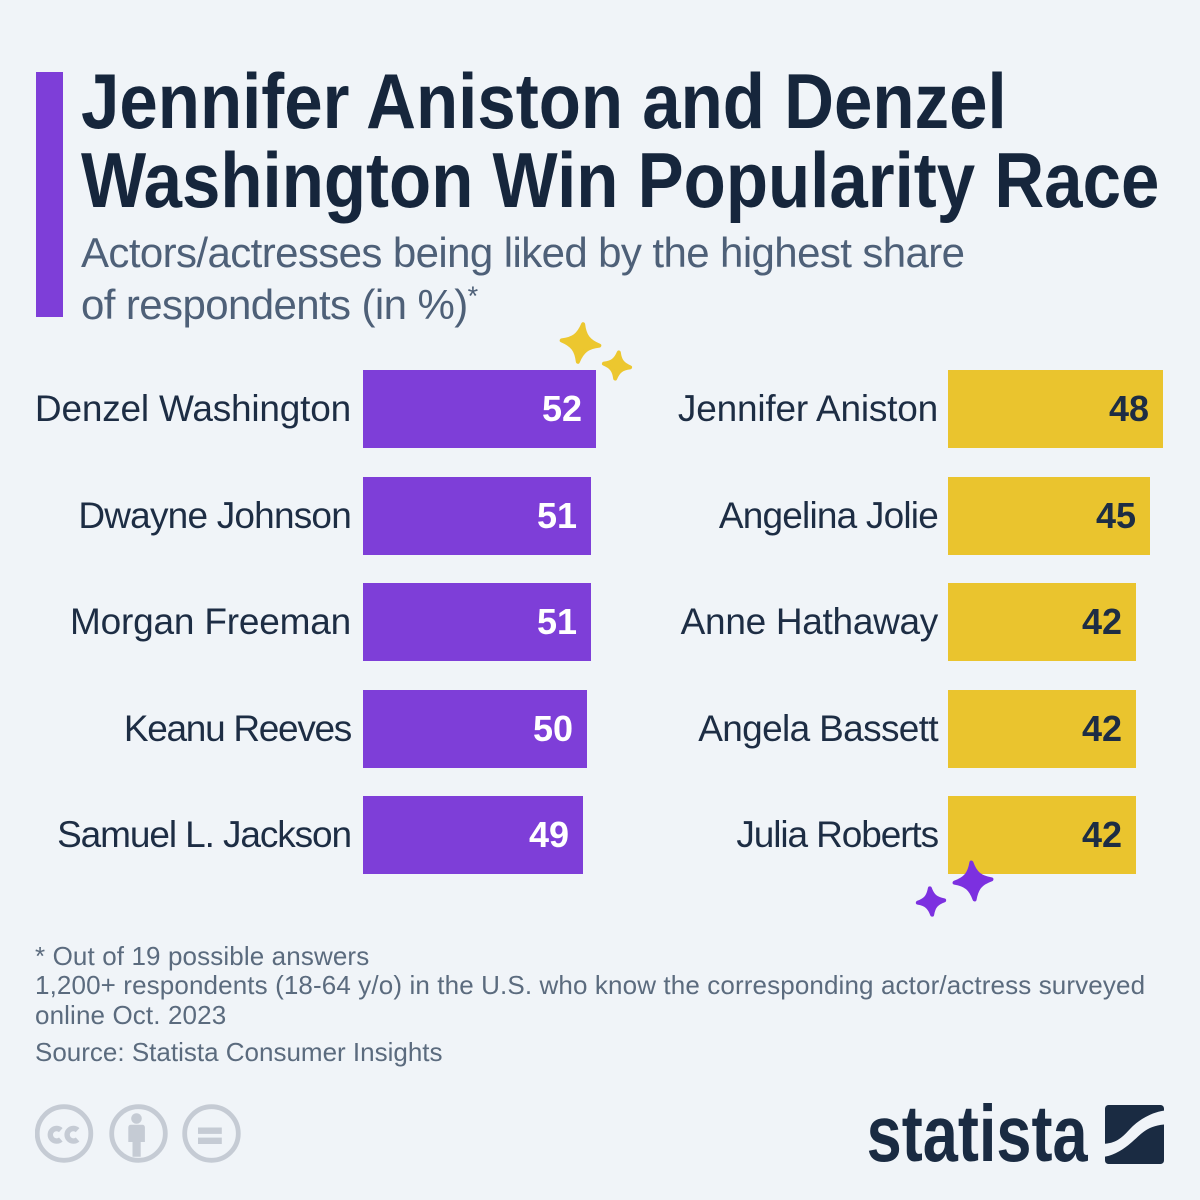 This screenshot has height=1200, width=1200. Describe the element at coordinates (977, 1133) in the screenshot. I see `svg-text: statista` at that location.